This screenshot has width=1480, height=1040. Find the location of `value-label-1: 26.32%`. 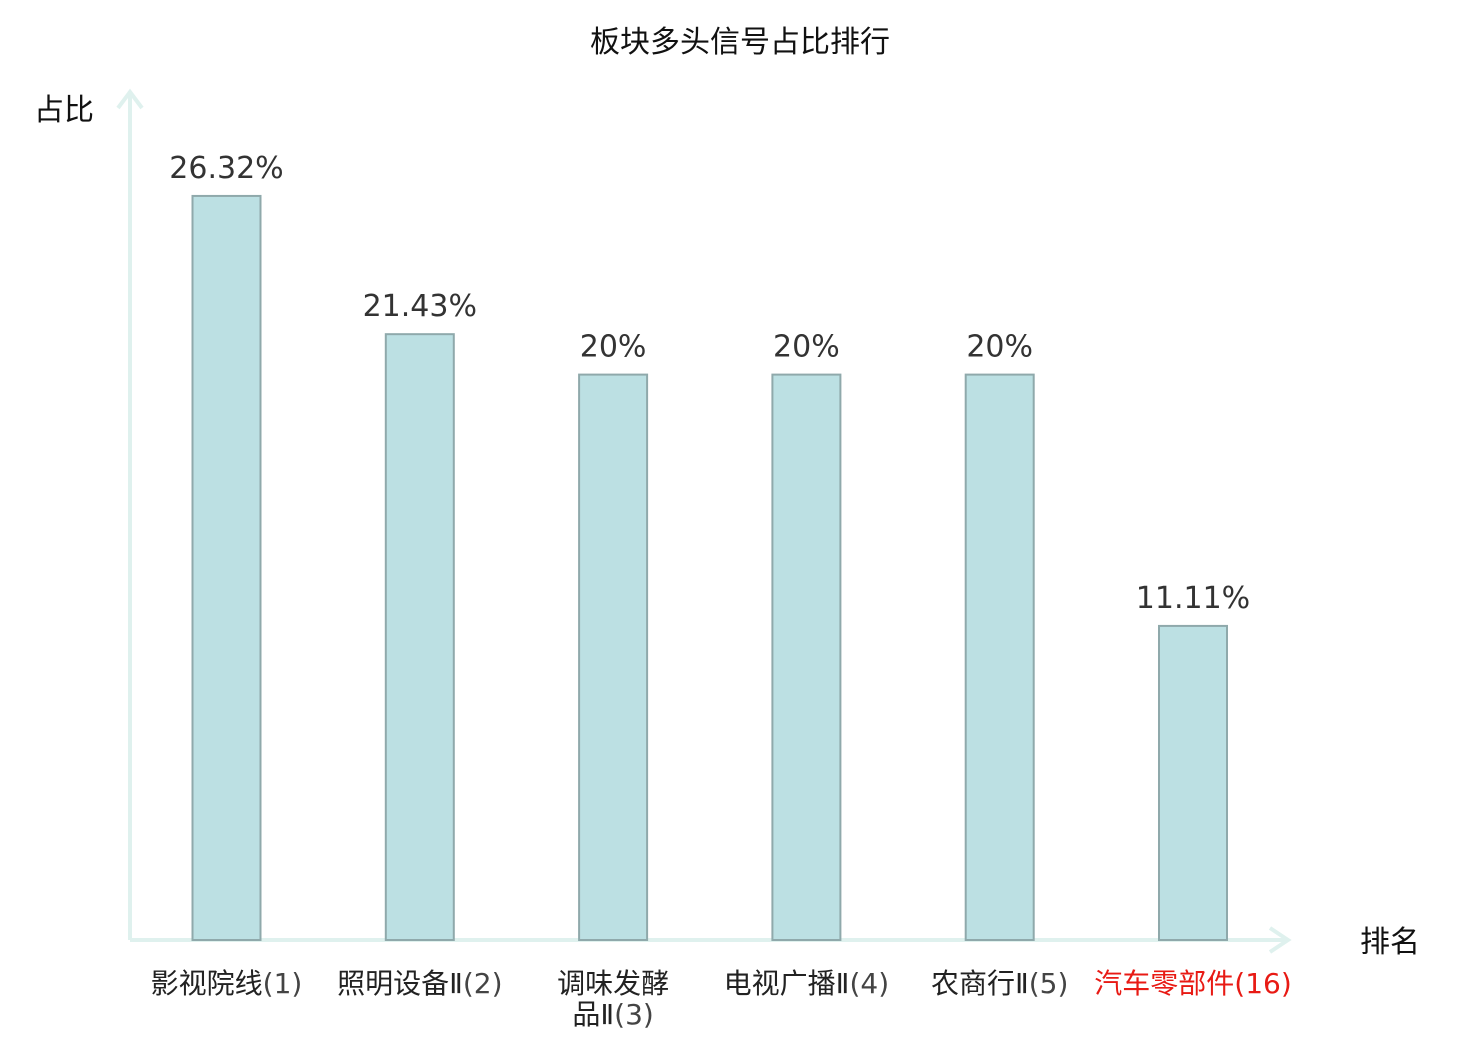

value-label-1: 26.32% is located at coordinates (226, 168).